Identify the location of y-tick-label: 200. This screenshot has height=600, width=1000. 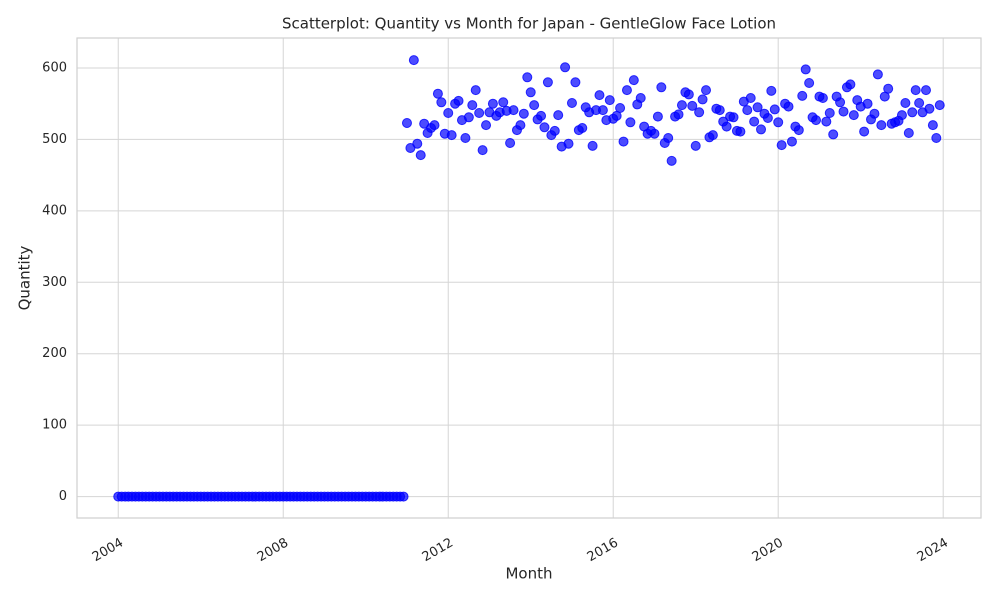
(54, 353).